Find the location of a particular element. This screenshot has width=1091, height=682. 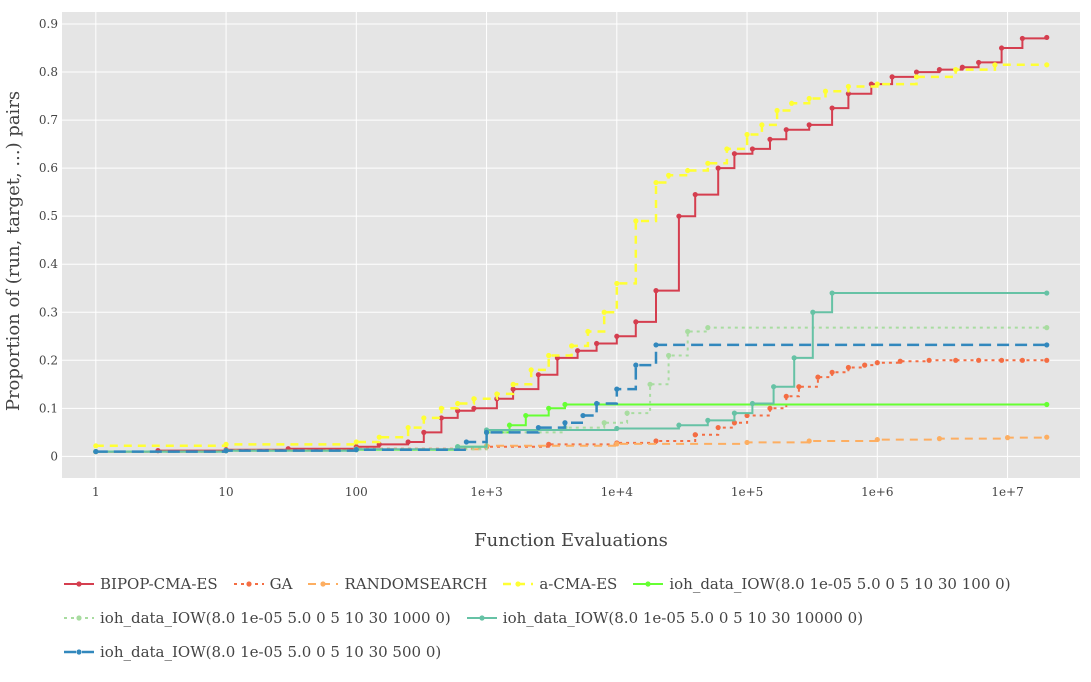

legend-swatch-randomsearch is located at coordinates (323, 584).